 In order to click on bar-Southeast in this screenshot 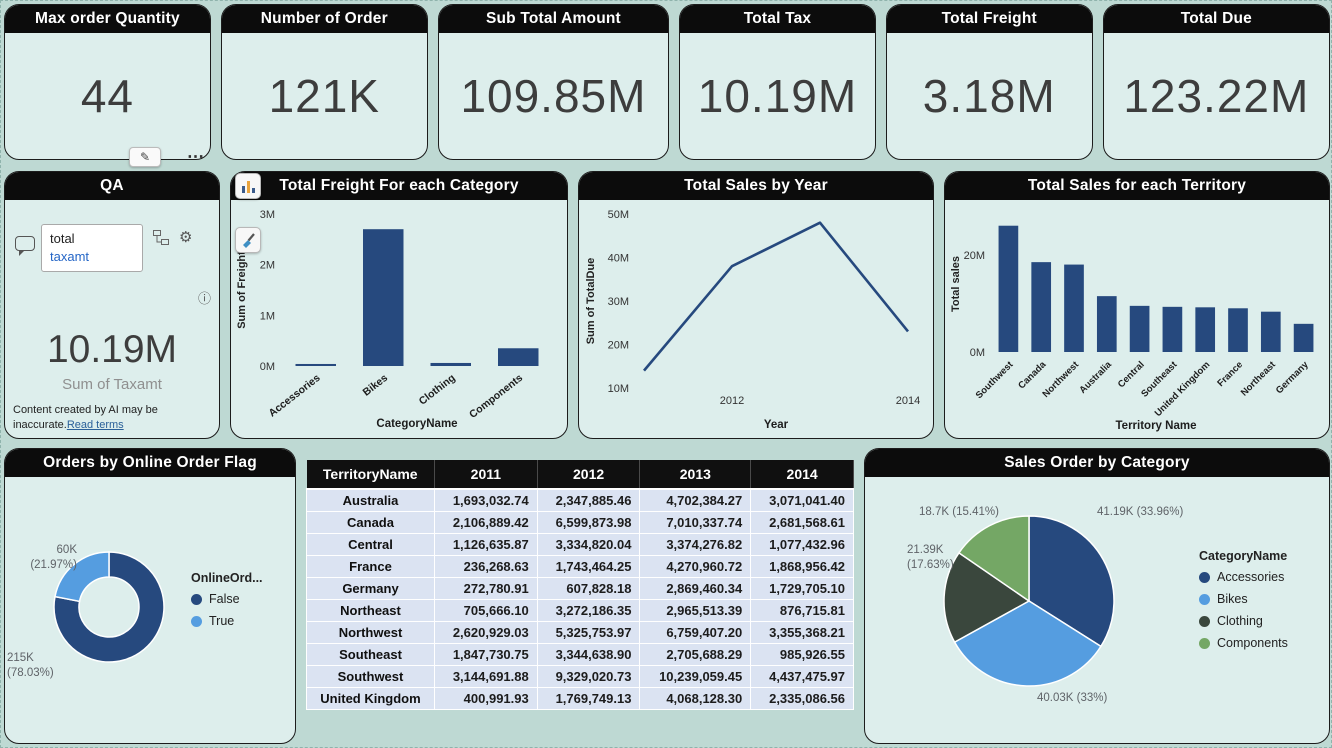, I will do `click(1172, 329)`.